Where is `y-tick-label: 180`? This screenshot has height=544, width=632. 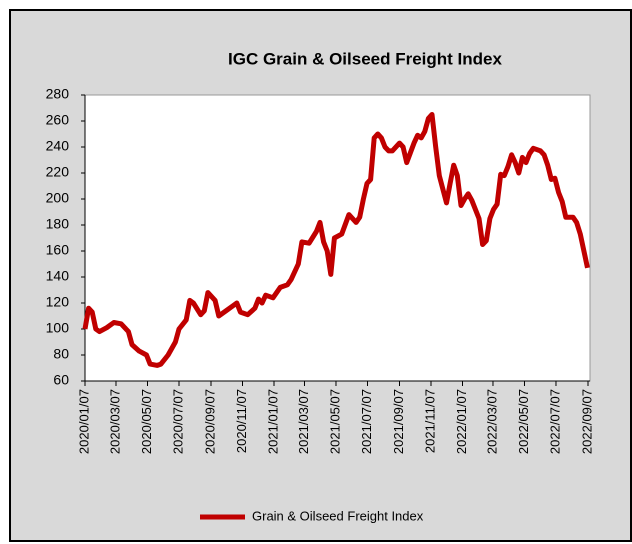
y-tick-label: 180 is located at coordinates (58, 224).